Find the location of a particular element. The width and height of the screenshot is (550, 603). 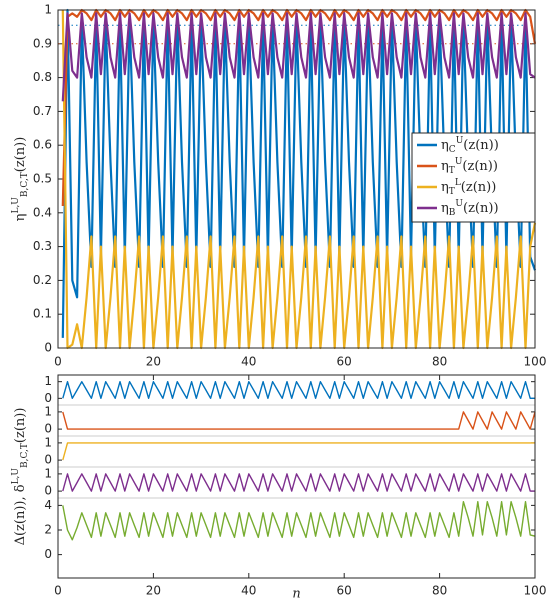

y-tick-label: 0.1 is located at coordinates (42, 314).